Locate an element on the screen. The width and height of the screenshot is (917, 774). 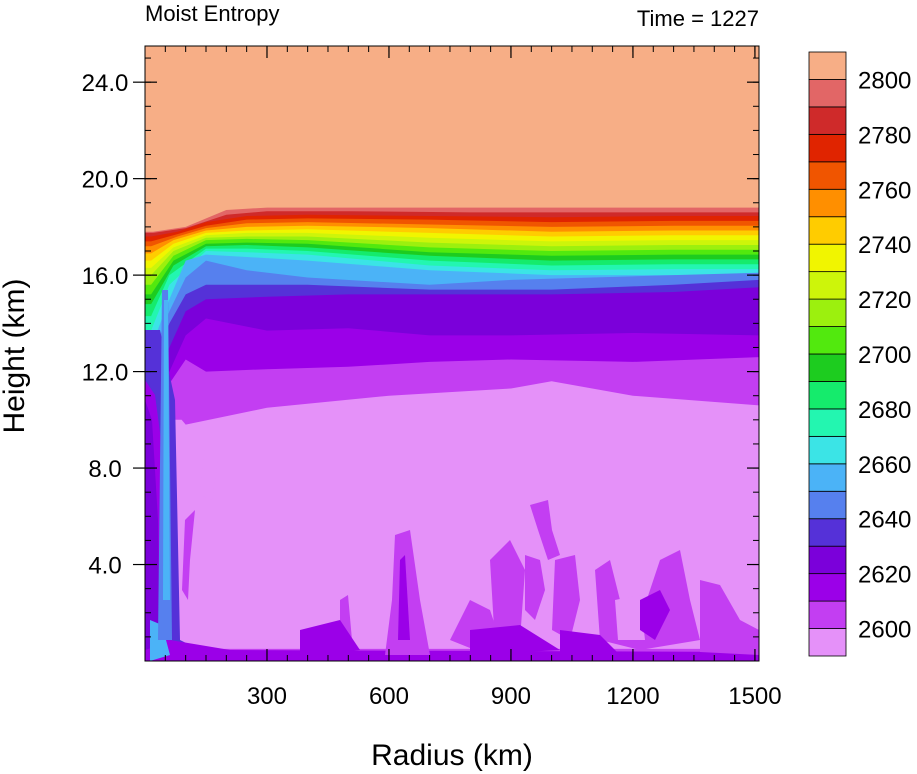
x-tick-label: 600 is located at coordinates (389, 696).